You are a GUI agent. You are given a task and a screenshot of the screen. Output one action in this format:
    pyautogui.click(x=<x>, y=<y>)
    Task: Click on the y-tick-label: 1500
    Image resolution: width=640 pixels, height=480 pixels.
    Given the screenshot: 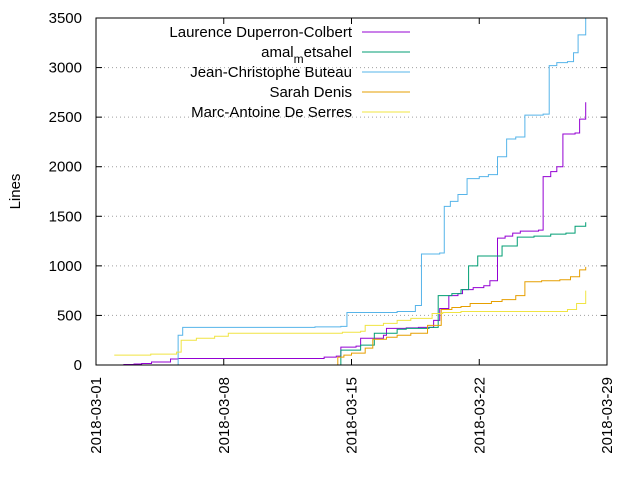 What is the action you would take?
    pyautogui.click(x=65, y=216)
    